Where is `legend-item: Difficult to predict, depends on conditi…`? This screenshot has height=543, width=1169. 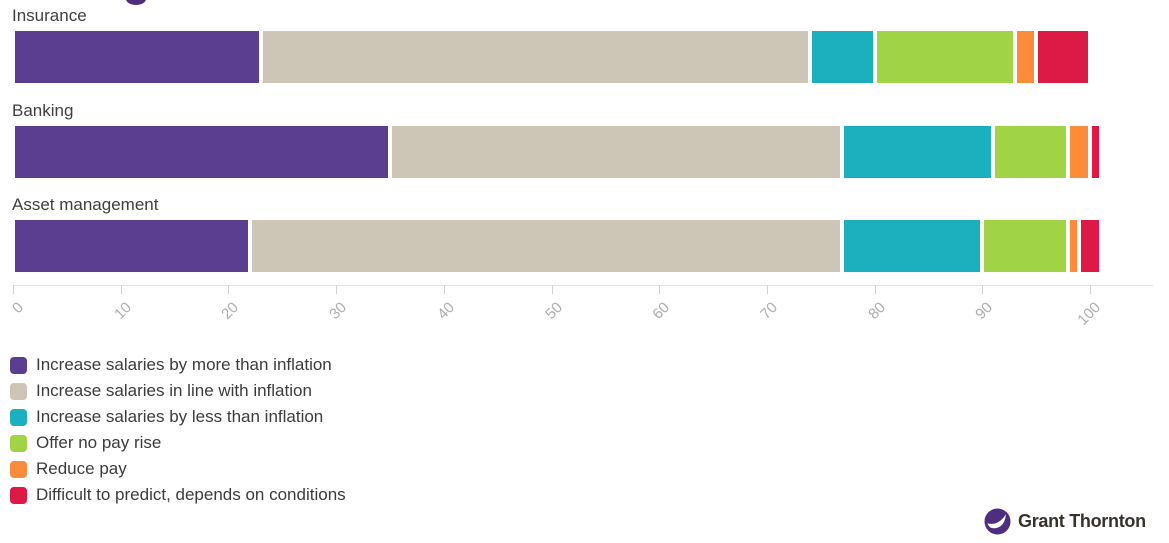 legend-item: Difficult to predict, depends on conditi… is located at coordinates (178, 495).